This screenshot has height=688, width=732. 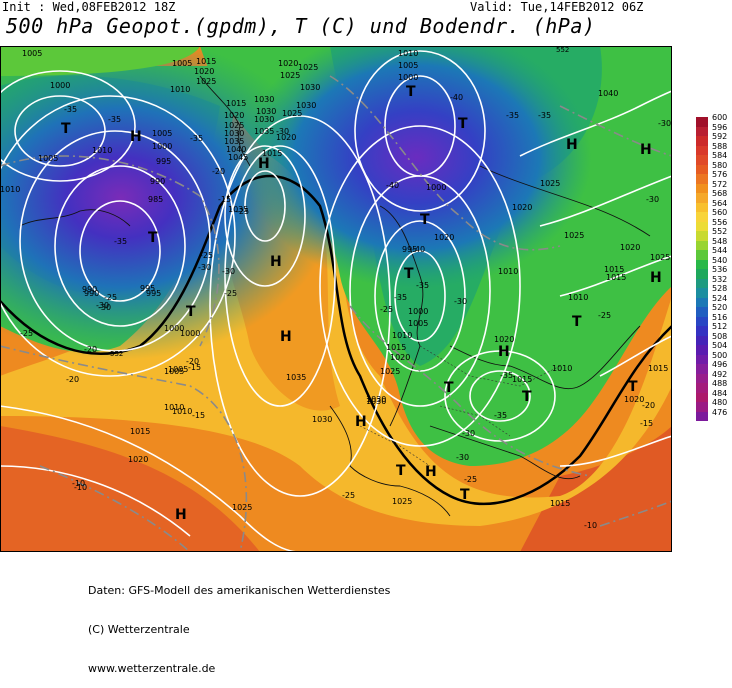 I want to click on colorbar-value: 584, so click(x=720, y=155).